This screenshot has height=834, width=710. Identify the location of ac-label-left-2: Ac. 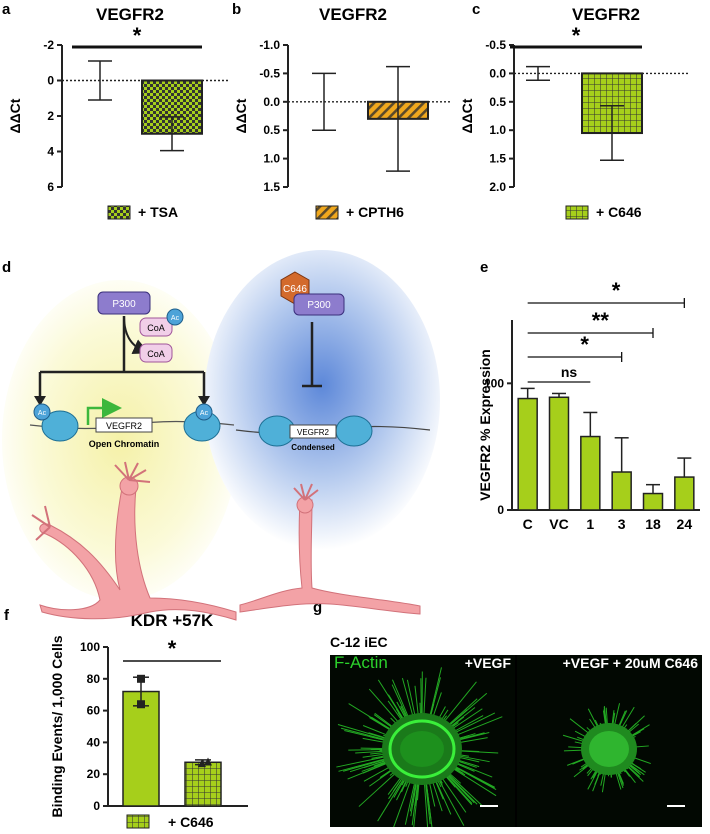
(204, 413).